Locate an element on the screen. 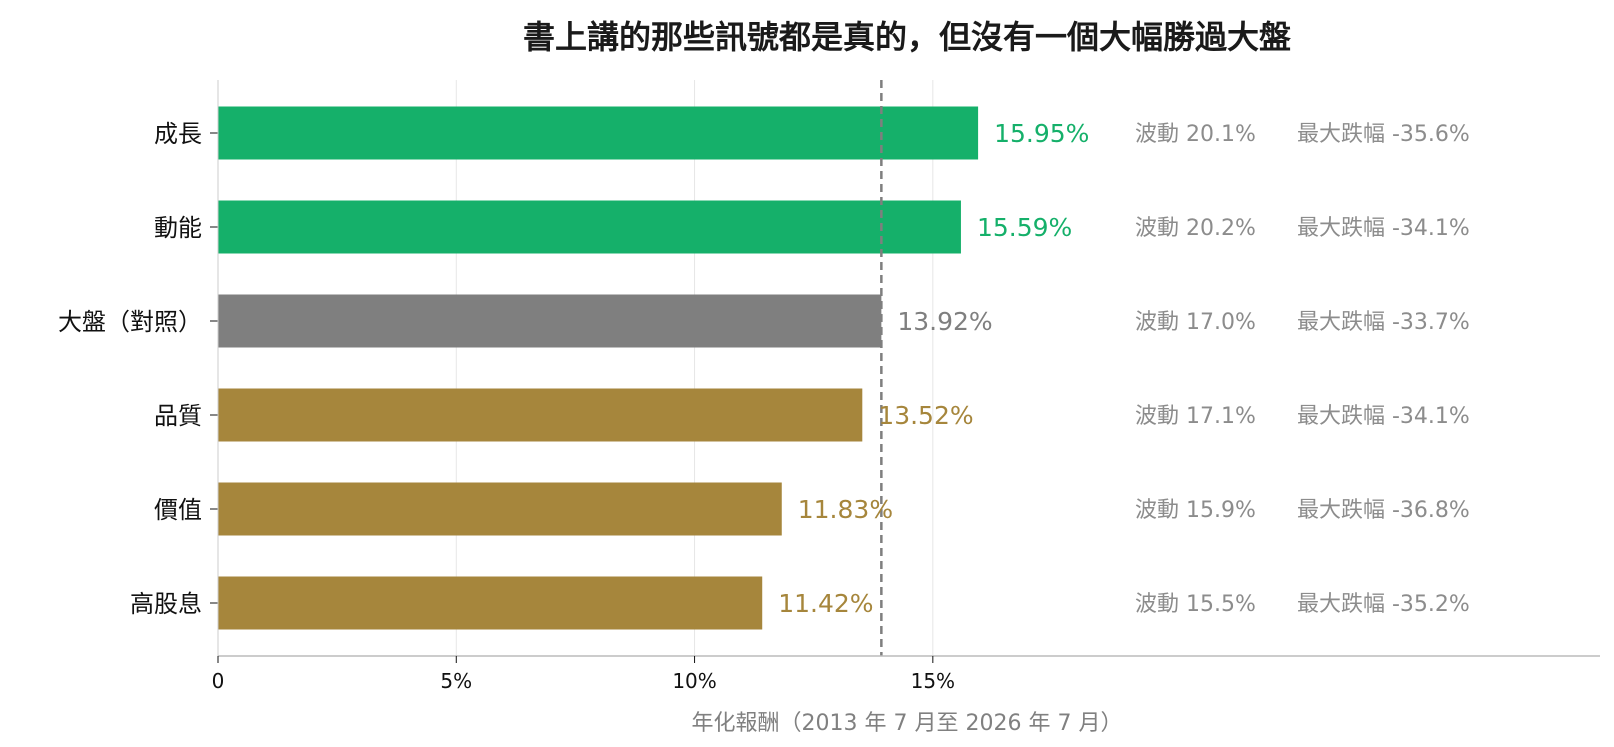  category-label: 成長 is located at coordinates (178, 134).